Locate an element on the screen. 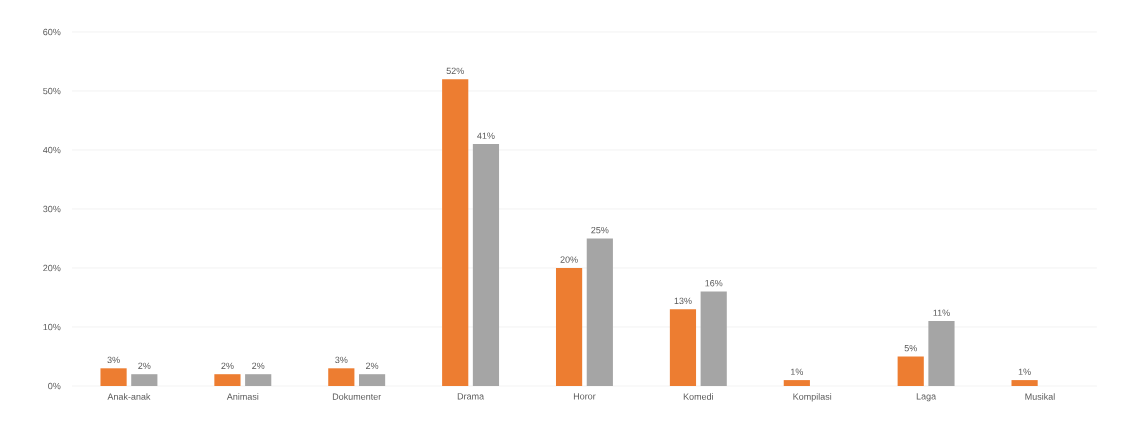  data-label: 5% is located at coordinates (910, 348).